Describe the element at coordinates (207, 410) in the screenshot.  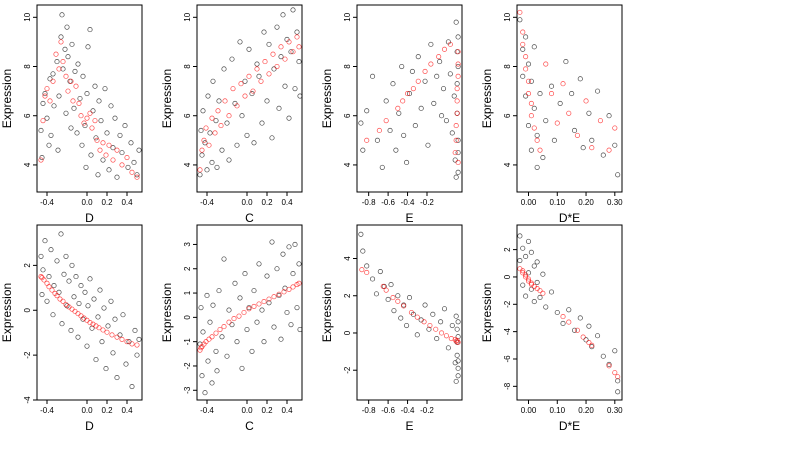
I see `x-tick-label: -0.4` at that location.